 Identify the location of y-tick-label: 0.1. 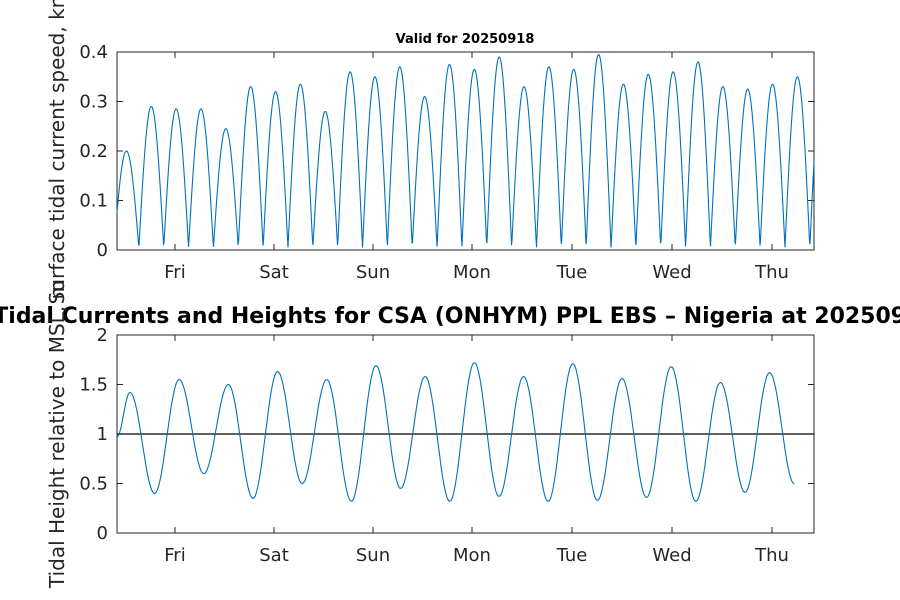
(93, 201).